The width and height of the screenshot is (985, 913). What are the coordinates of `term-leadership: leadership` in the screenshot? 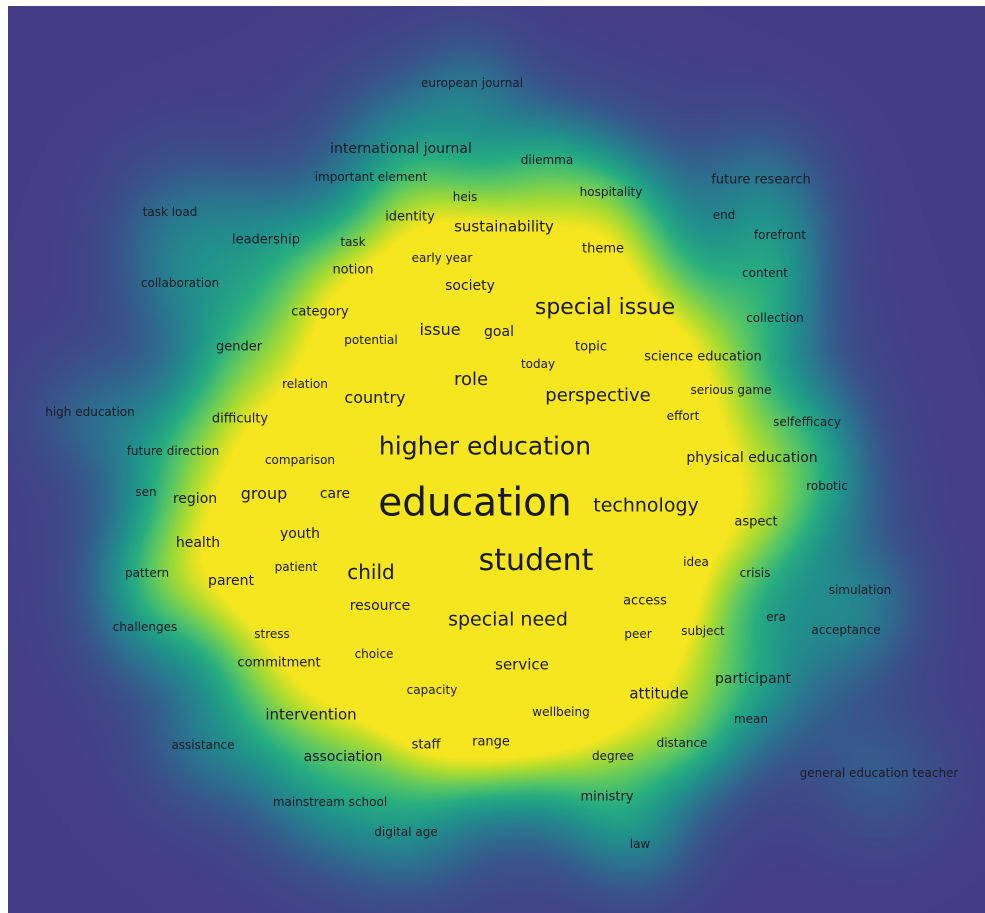 It's located at (266, 240).